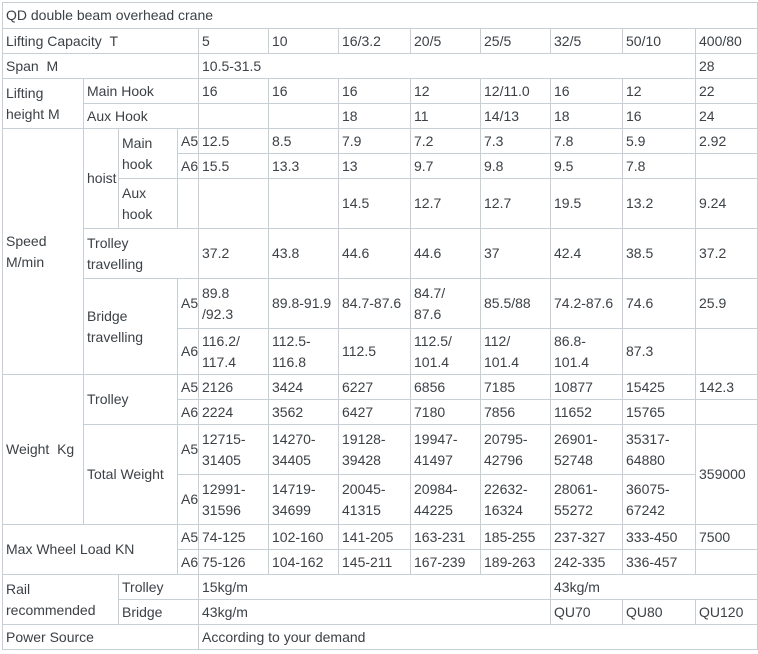  What do you see at coordinates (515, 303) in the screenshot?
I see `bridge-a5-value: 85.5/88` at bounding box center [515, 303].